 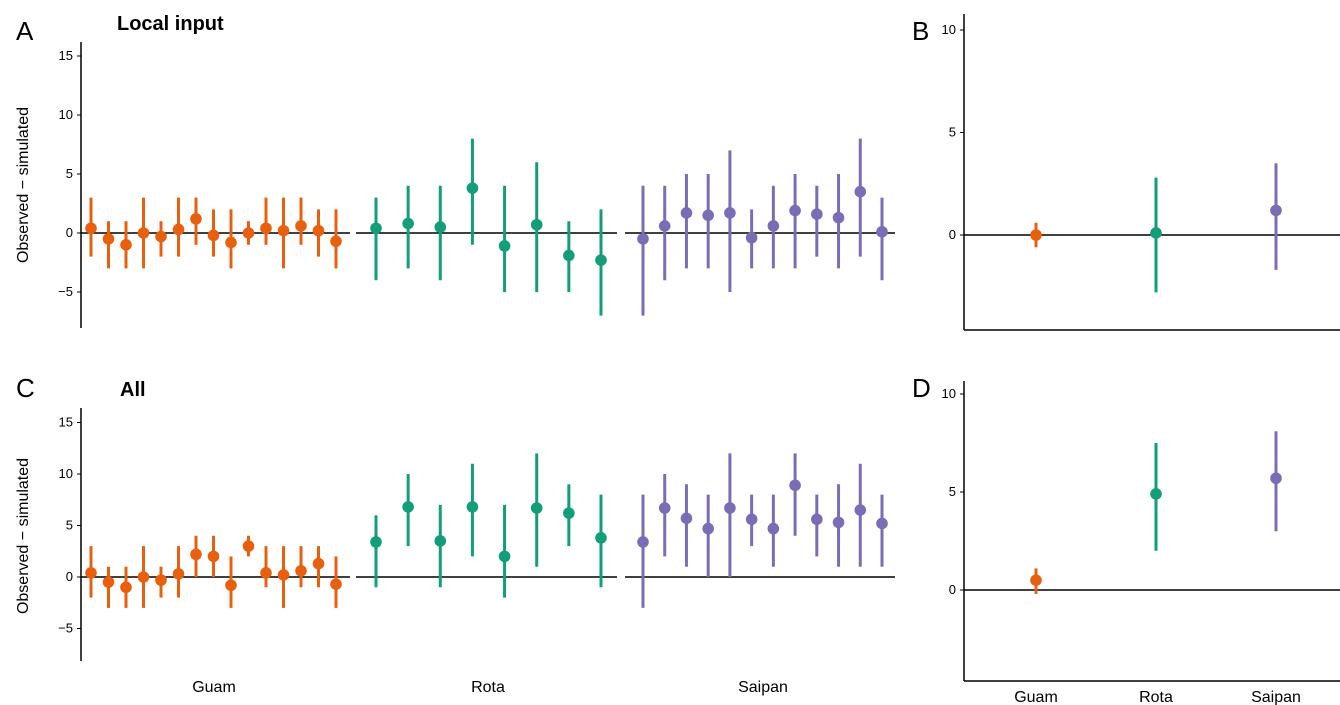 What do you see at coordinates (70, 185) in the screenshot?
I see `y-axis-a: −5 0 5 10 15` at bounding box center [70, 185].